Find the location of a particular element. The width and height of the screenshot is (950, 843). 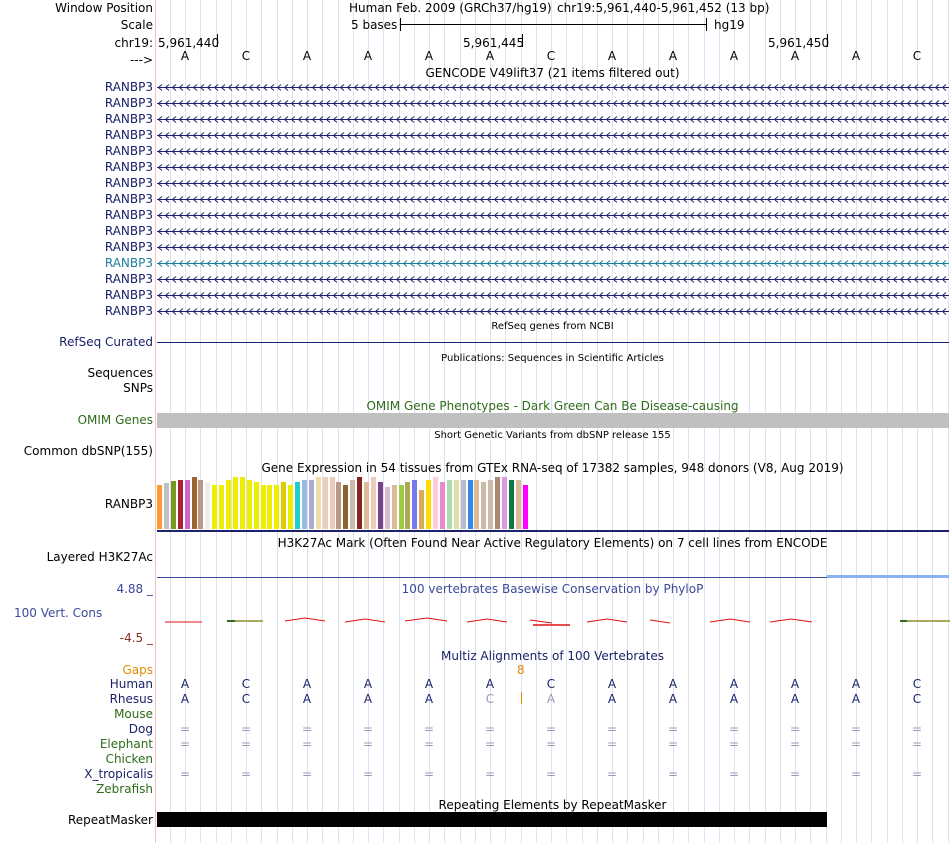

gtex-gene-label: RANBP3 is located at coordinates (128, 504).